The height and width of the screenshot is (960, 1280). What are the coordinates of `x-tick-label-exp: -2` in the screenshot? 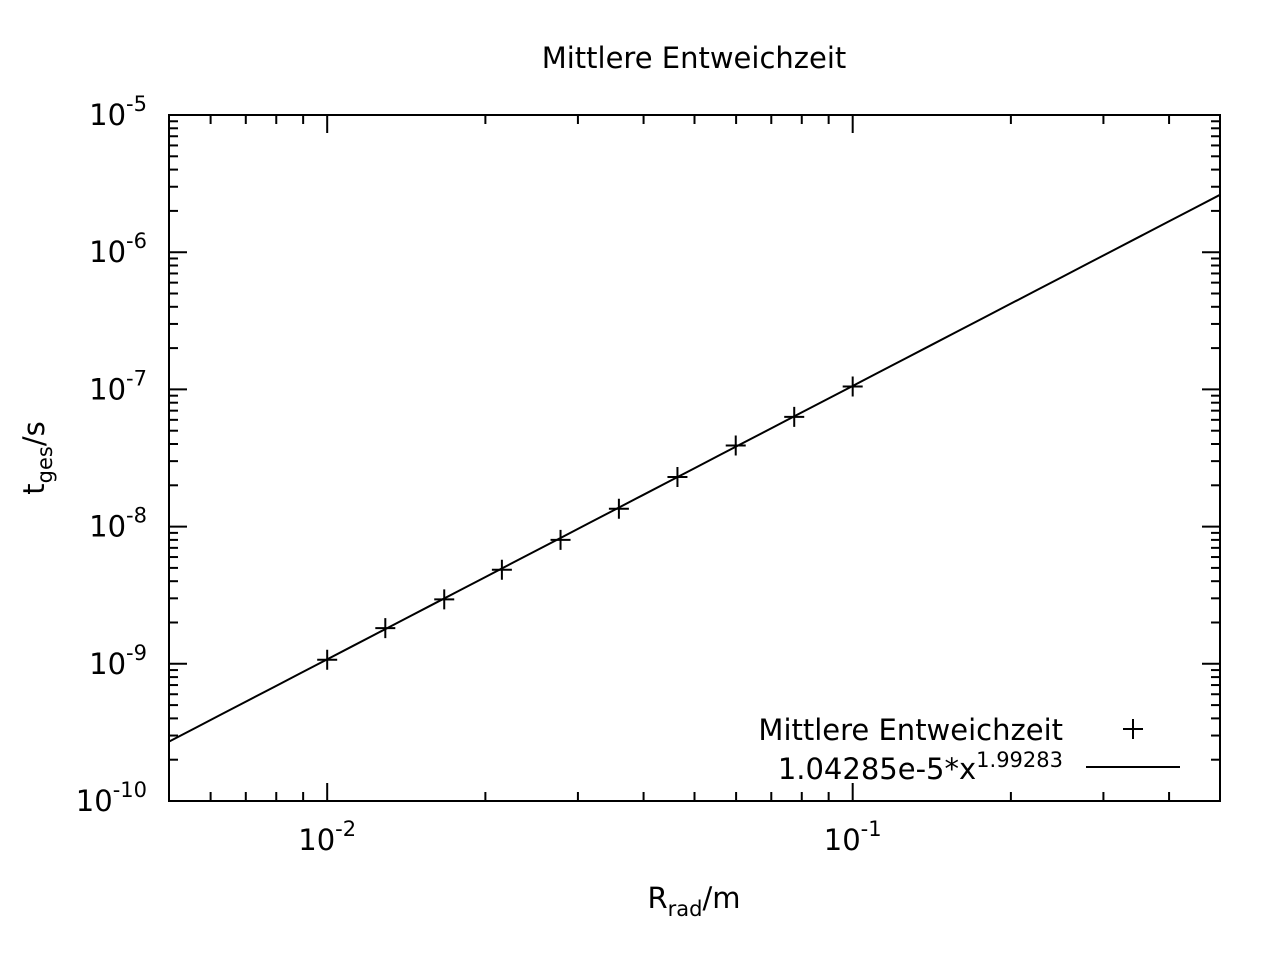 It's located at (345, 829).